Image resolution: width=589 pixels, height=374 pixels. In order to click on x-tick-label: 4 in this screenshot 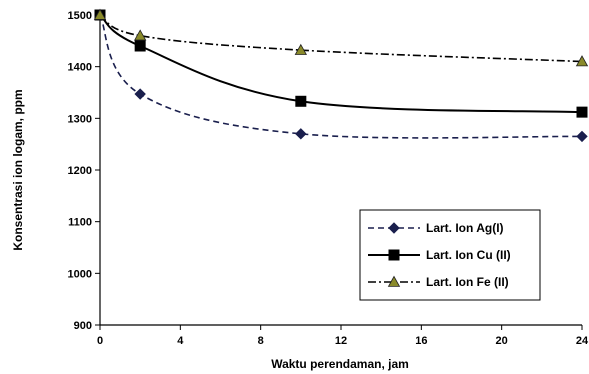, I will do `click(180, 341)`.